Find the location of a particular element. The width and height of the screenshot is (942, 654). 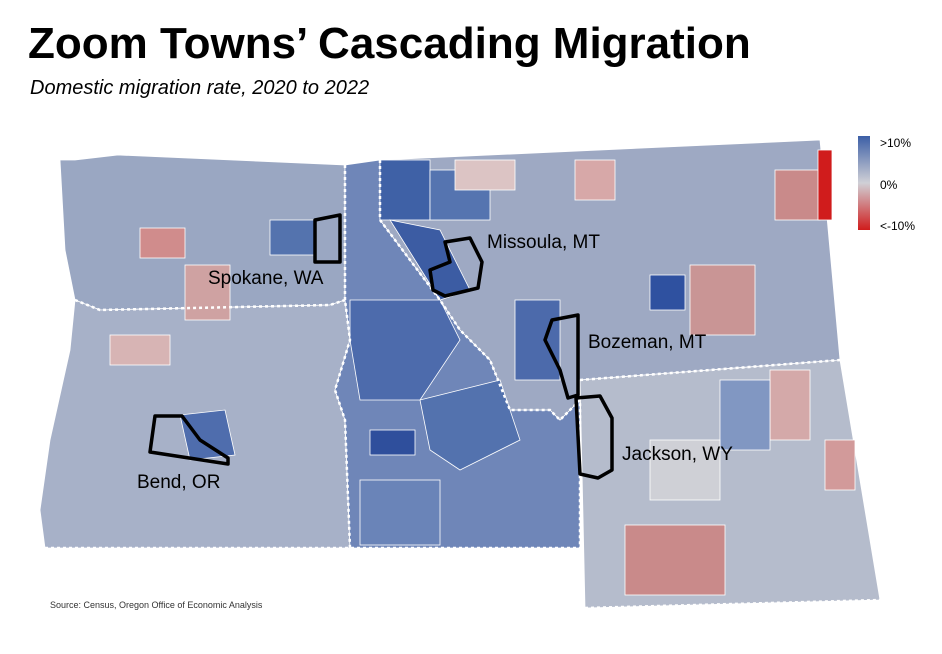

legend-label: <-10% is located at coordinates (897, 226).